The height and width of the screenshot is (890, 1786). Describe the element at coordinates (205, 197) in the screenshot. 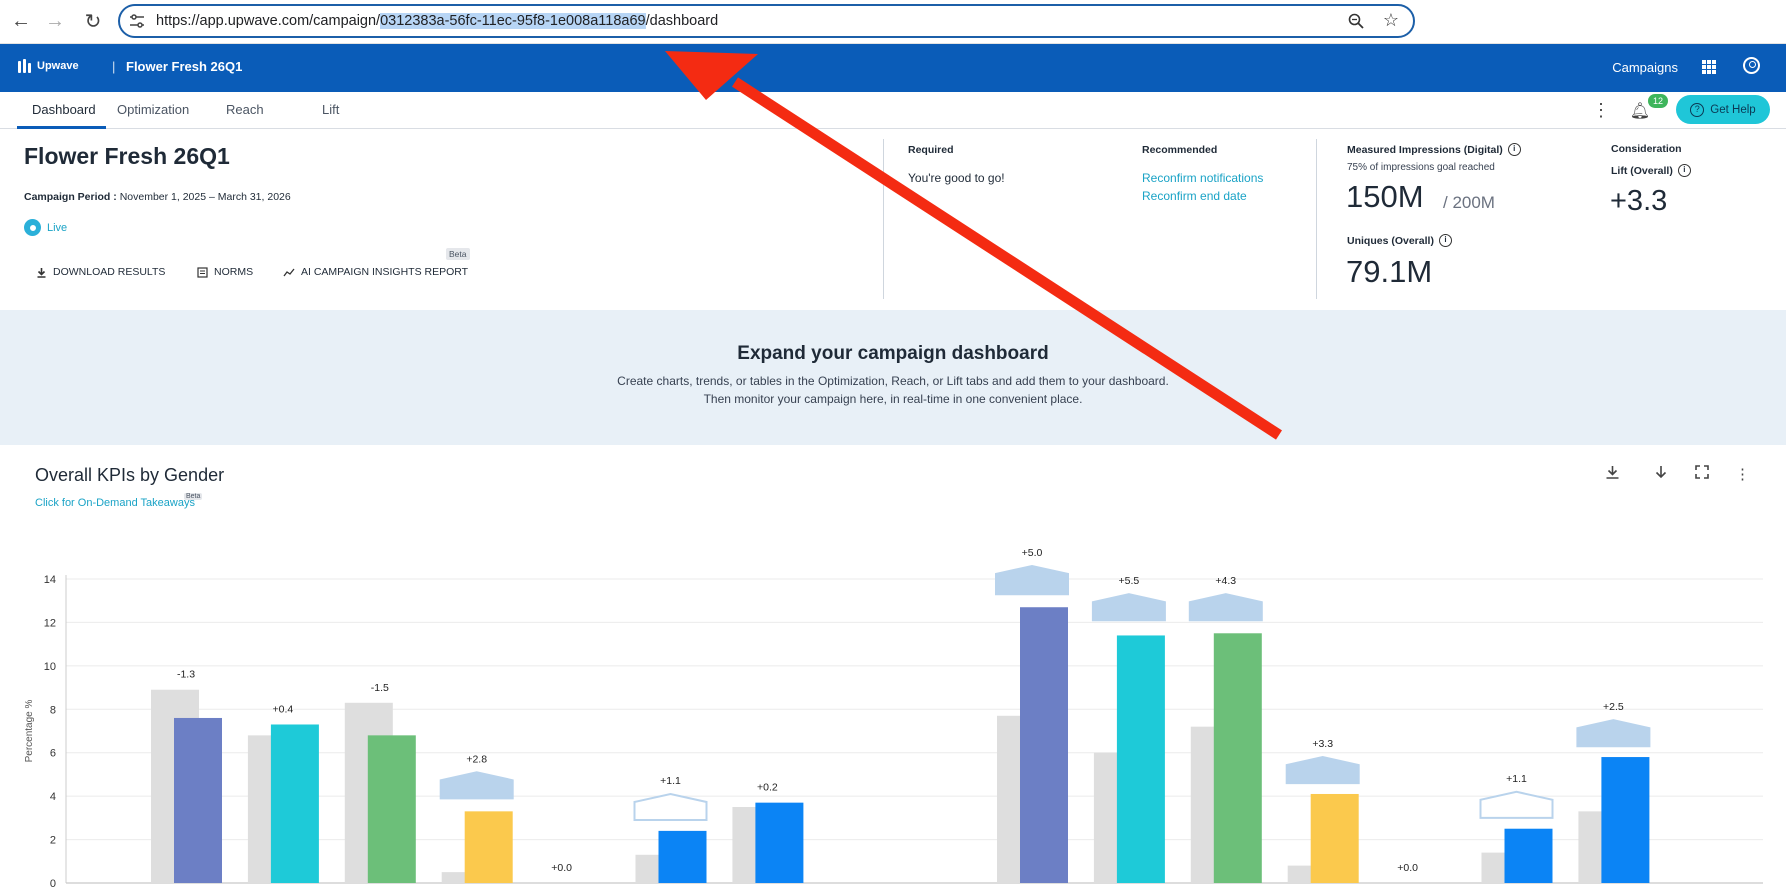

I see `campaign-period-value: November 1, 2025 – March 31, 2026` at that location.